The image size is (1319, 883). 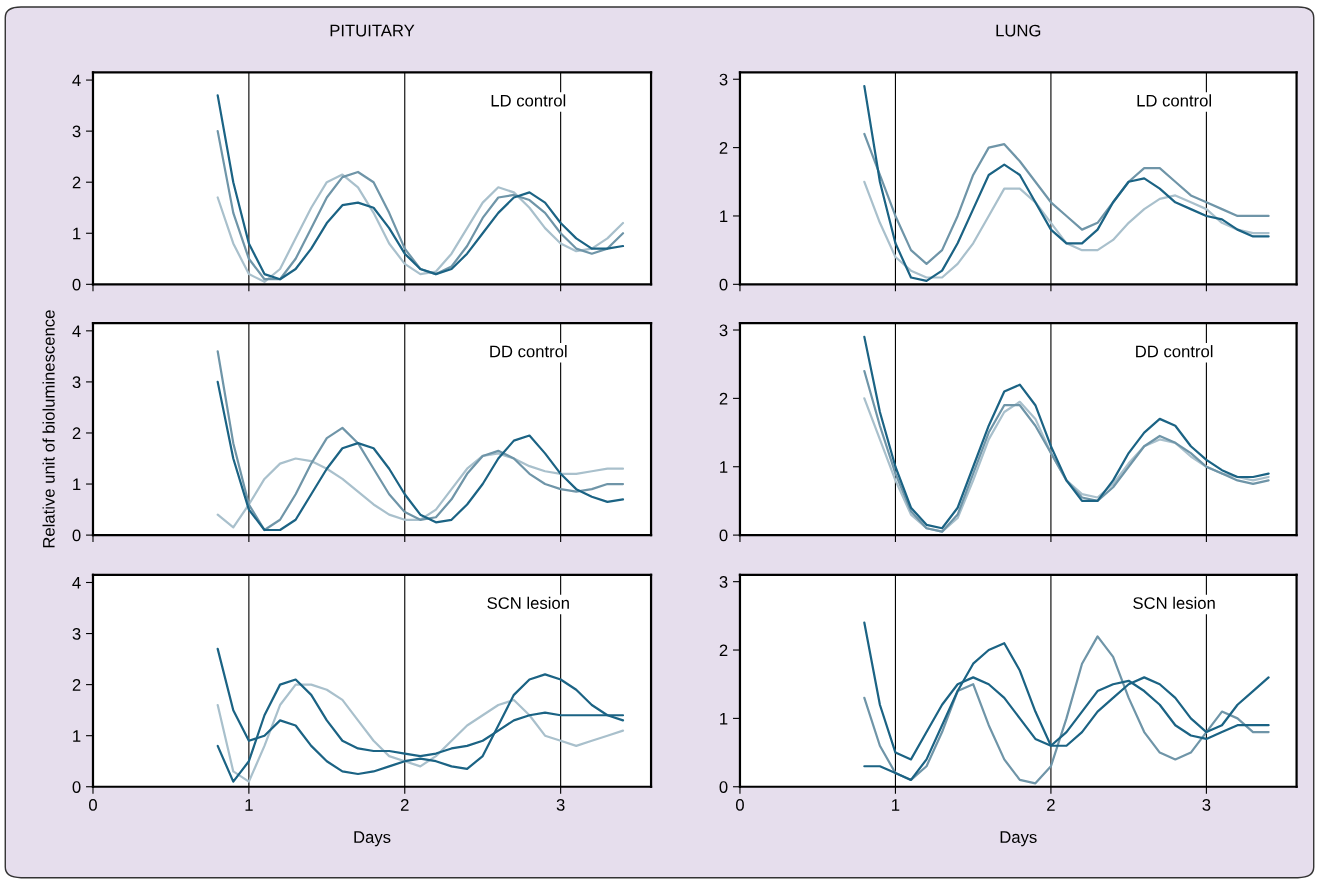 What do you see at coordinates (372, 30) in the screenshot?
I see `chart-title: PITUITARY` at bounding box center [372, 30].